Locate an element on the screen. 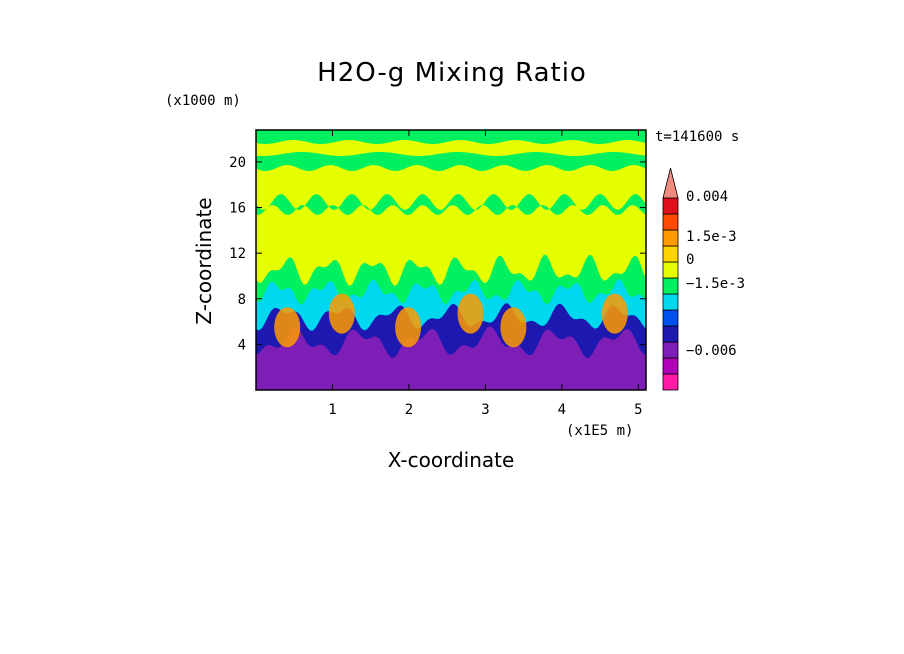  z-axis-unit: (x1000 m) is located at coordinates (203, 101).